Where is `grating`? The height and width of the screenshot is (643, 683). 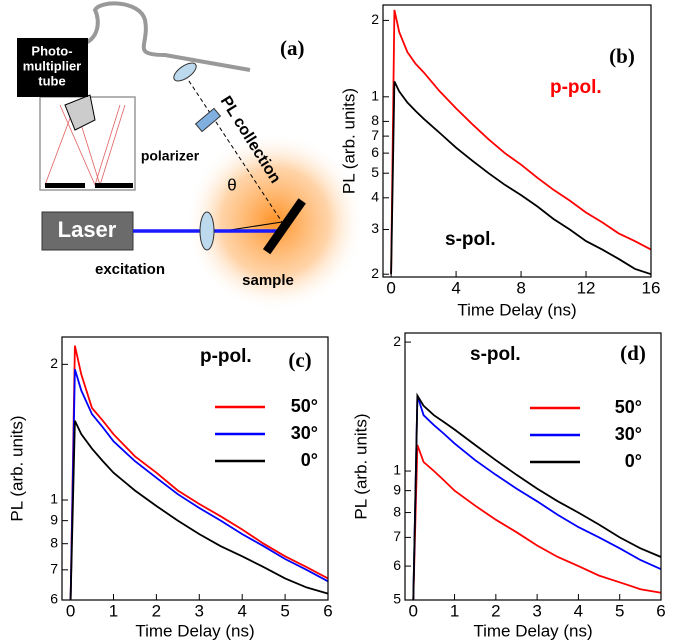 grating is located at coordinates (80, 112).